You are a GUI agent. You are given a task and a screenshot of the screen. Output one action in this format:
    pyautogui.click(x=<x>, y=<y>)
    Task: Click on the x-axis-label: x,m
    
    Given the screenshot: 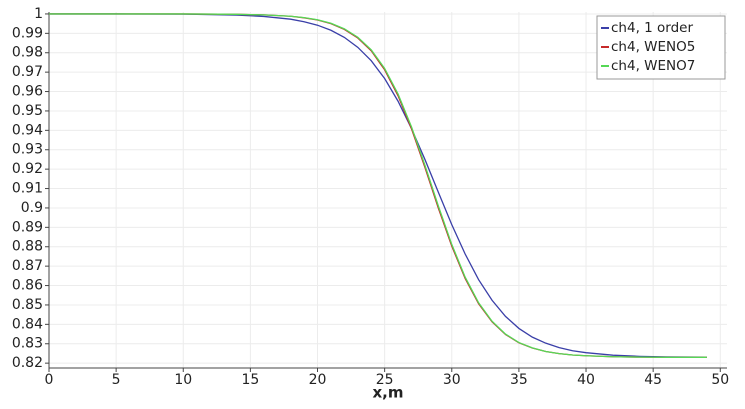 What is the action you would take?
    pyautogui.click(x=387, y=393)
    